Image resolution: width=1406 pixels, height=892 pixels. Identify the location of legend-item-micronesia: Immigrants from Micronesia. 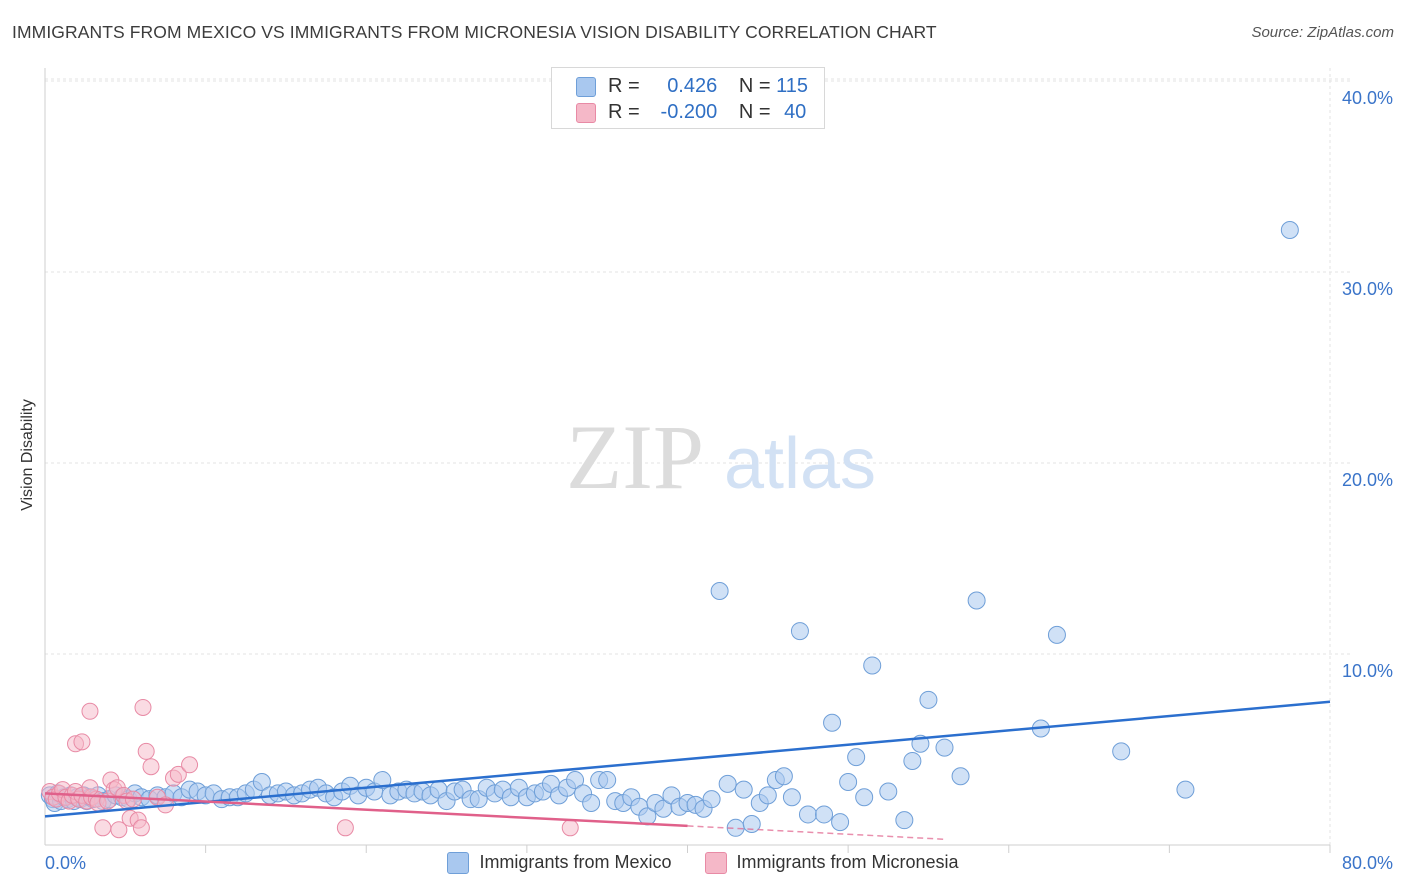
(831, 863).